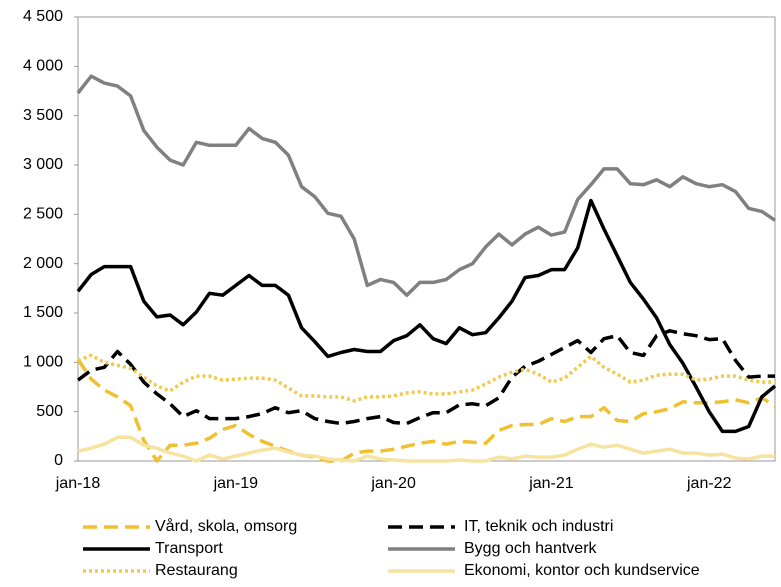  What do you see at coordinates (531, 548) in the screenshot?
I see `legend-label: Bygg och hantverk` at bounding box center [531, 548].